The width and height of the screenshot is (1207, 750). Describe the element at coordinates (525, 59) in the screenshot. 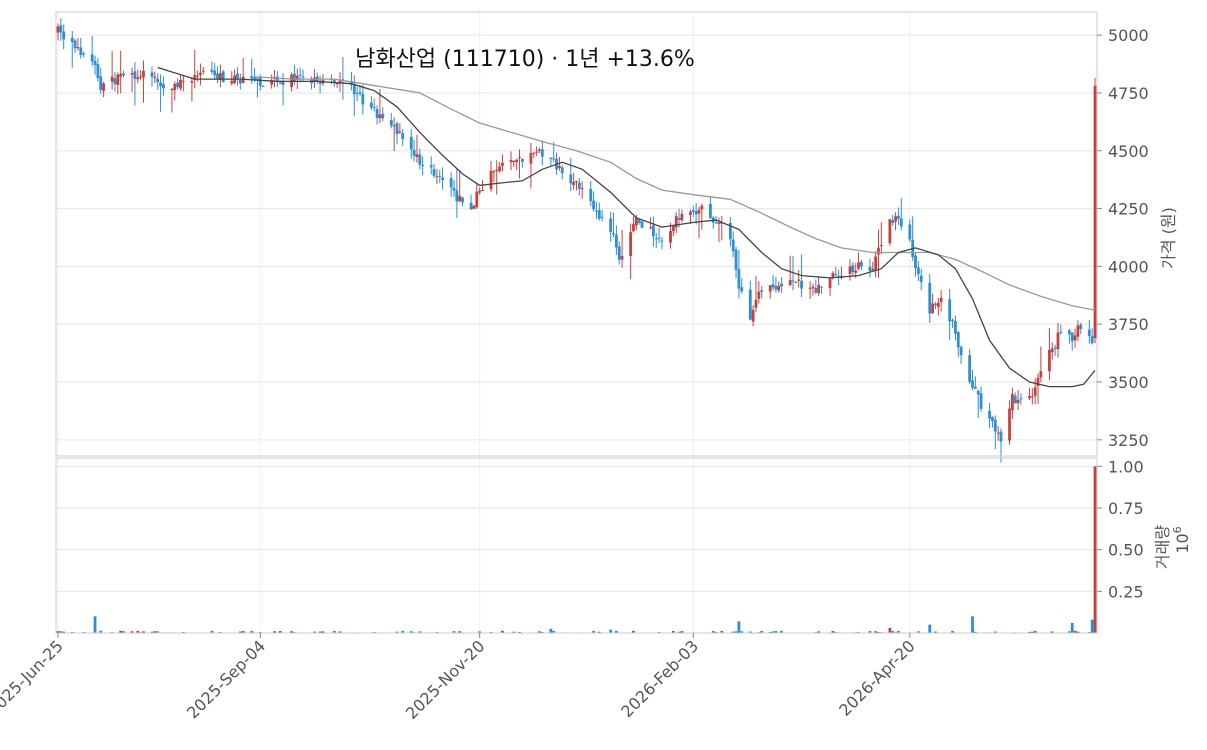

I see `chart-title: 남화산업 (111710) · 1년 +13.6%` at that location.